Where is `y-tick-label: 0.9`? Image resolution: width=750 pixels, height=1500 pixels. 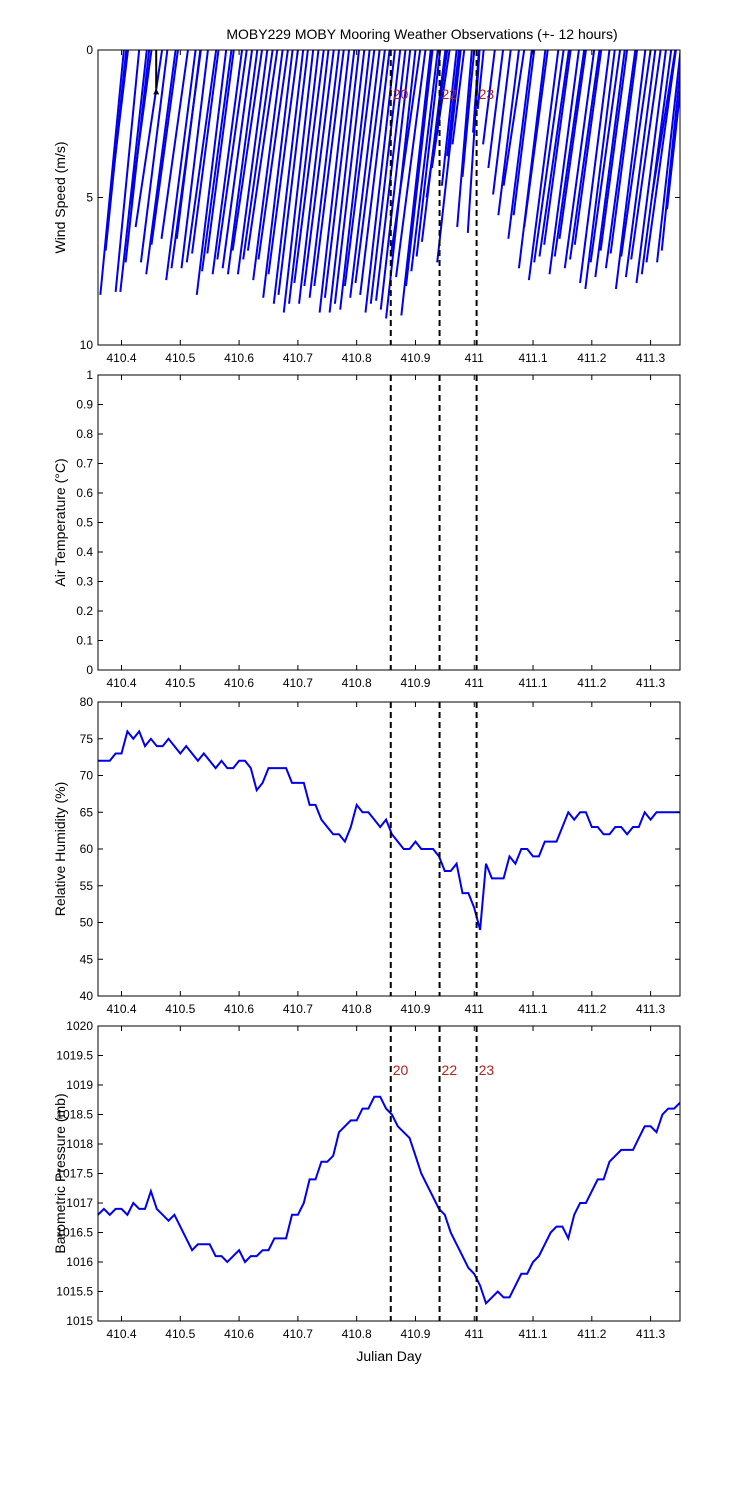
y-tick-label: 0.9 is located at coordinates (84, 405).